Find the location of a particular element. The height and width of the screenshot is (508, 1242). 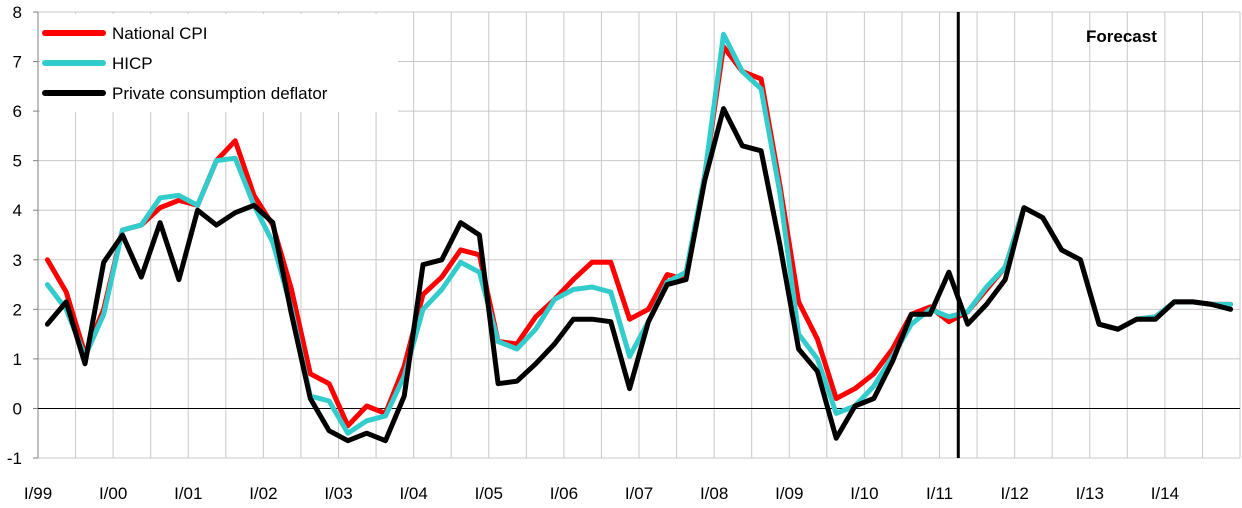

x-tick-label: I/00 is located at coordinates (113, 493).